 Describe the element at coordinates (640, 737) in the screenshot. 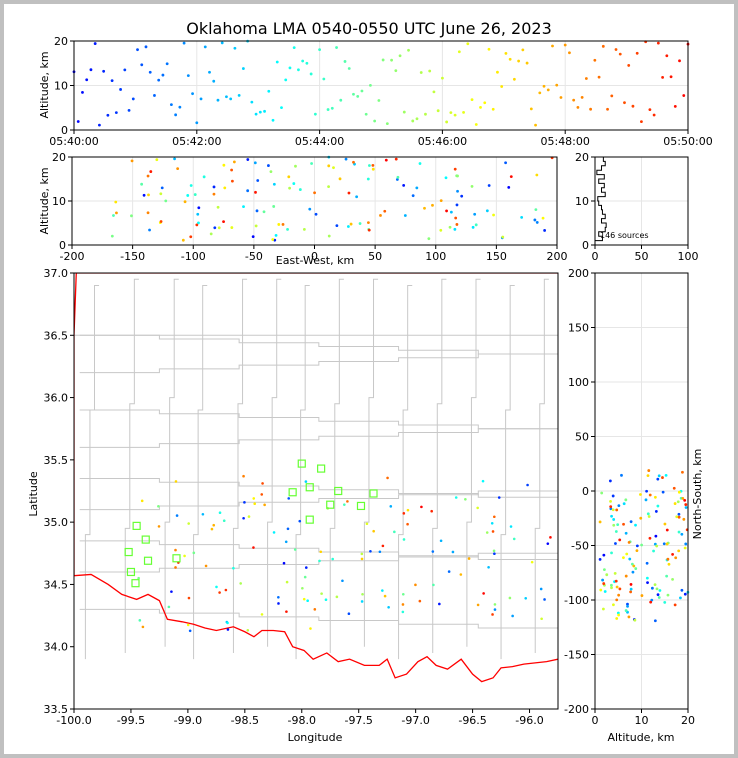

I see `ns-xlabel: Altitude, km` at that location.